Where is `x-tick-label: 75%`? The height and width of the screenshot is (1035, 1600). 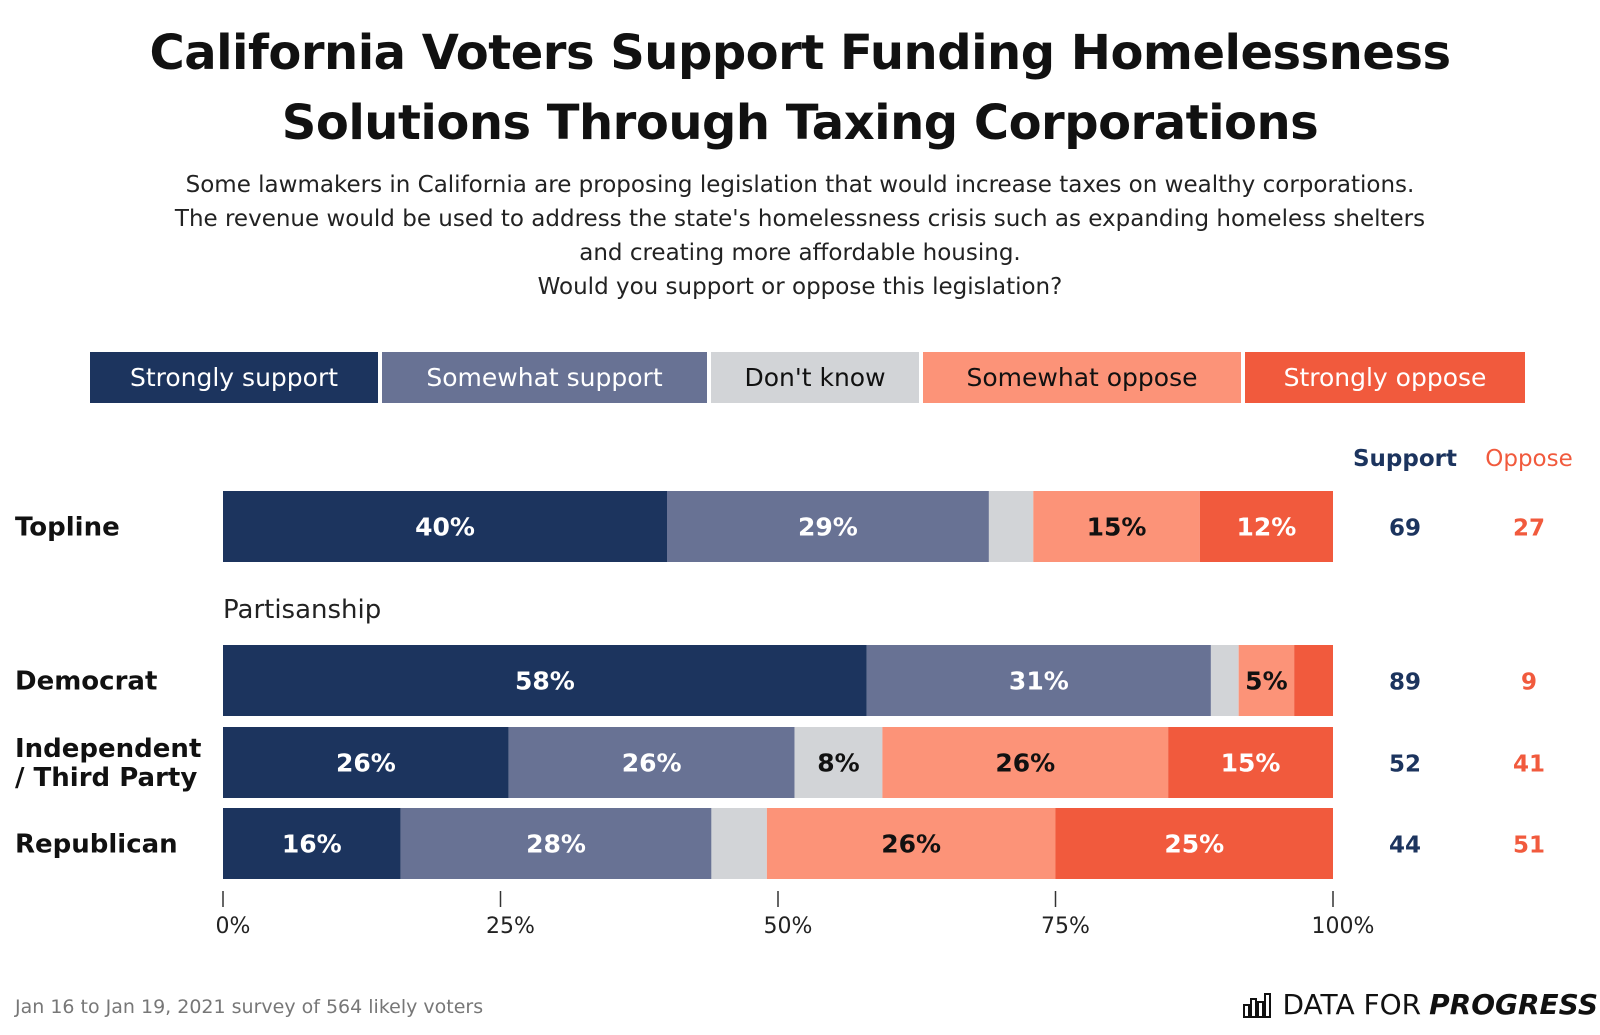
x-tick-label: 75% is located at coordinates (1065, 926).